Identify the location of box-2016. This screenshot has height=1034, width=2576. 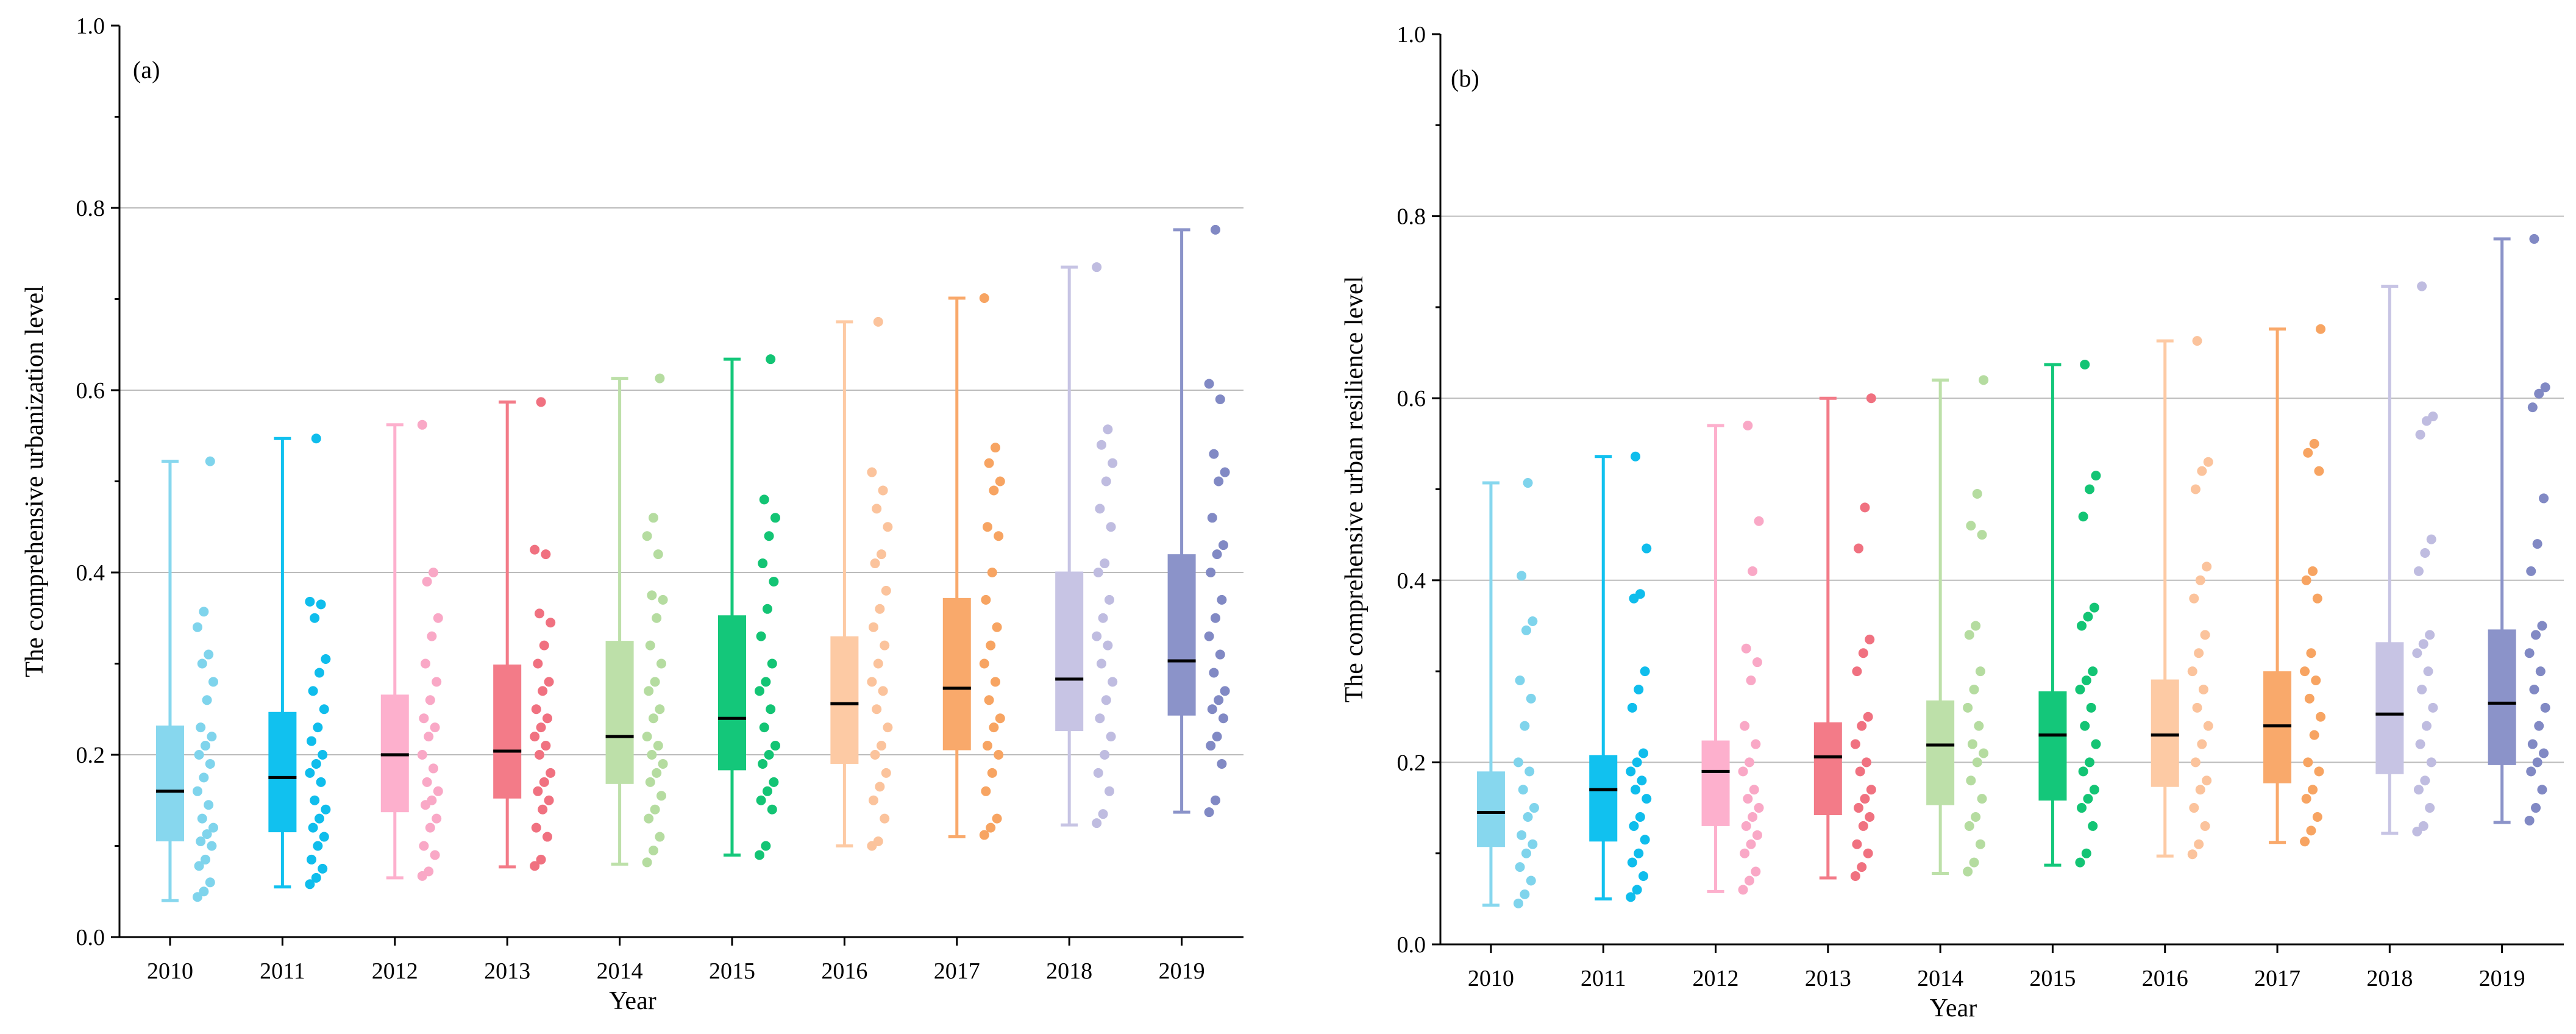
(2165, 733).